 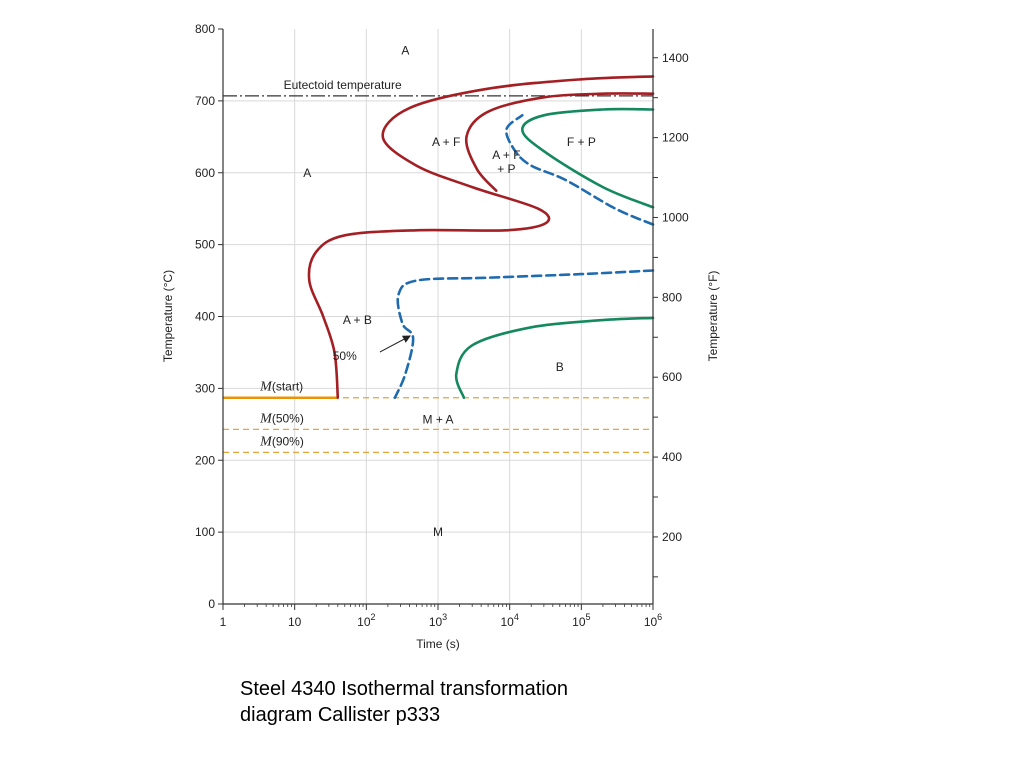 What do you see at coordinates (345, 356) in the screenshot?
I see `region-label: 50%` at bounding box center [345, 356].